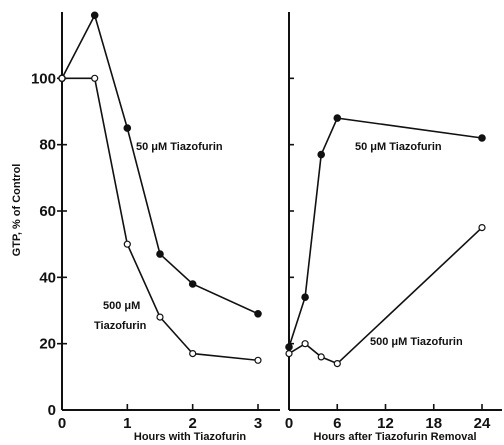  Describe the element at coordinates (395, 437) in the screenshot. I see `x-axis-title-right: Hours after Tiazofurin Removal` at that location.